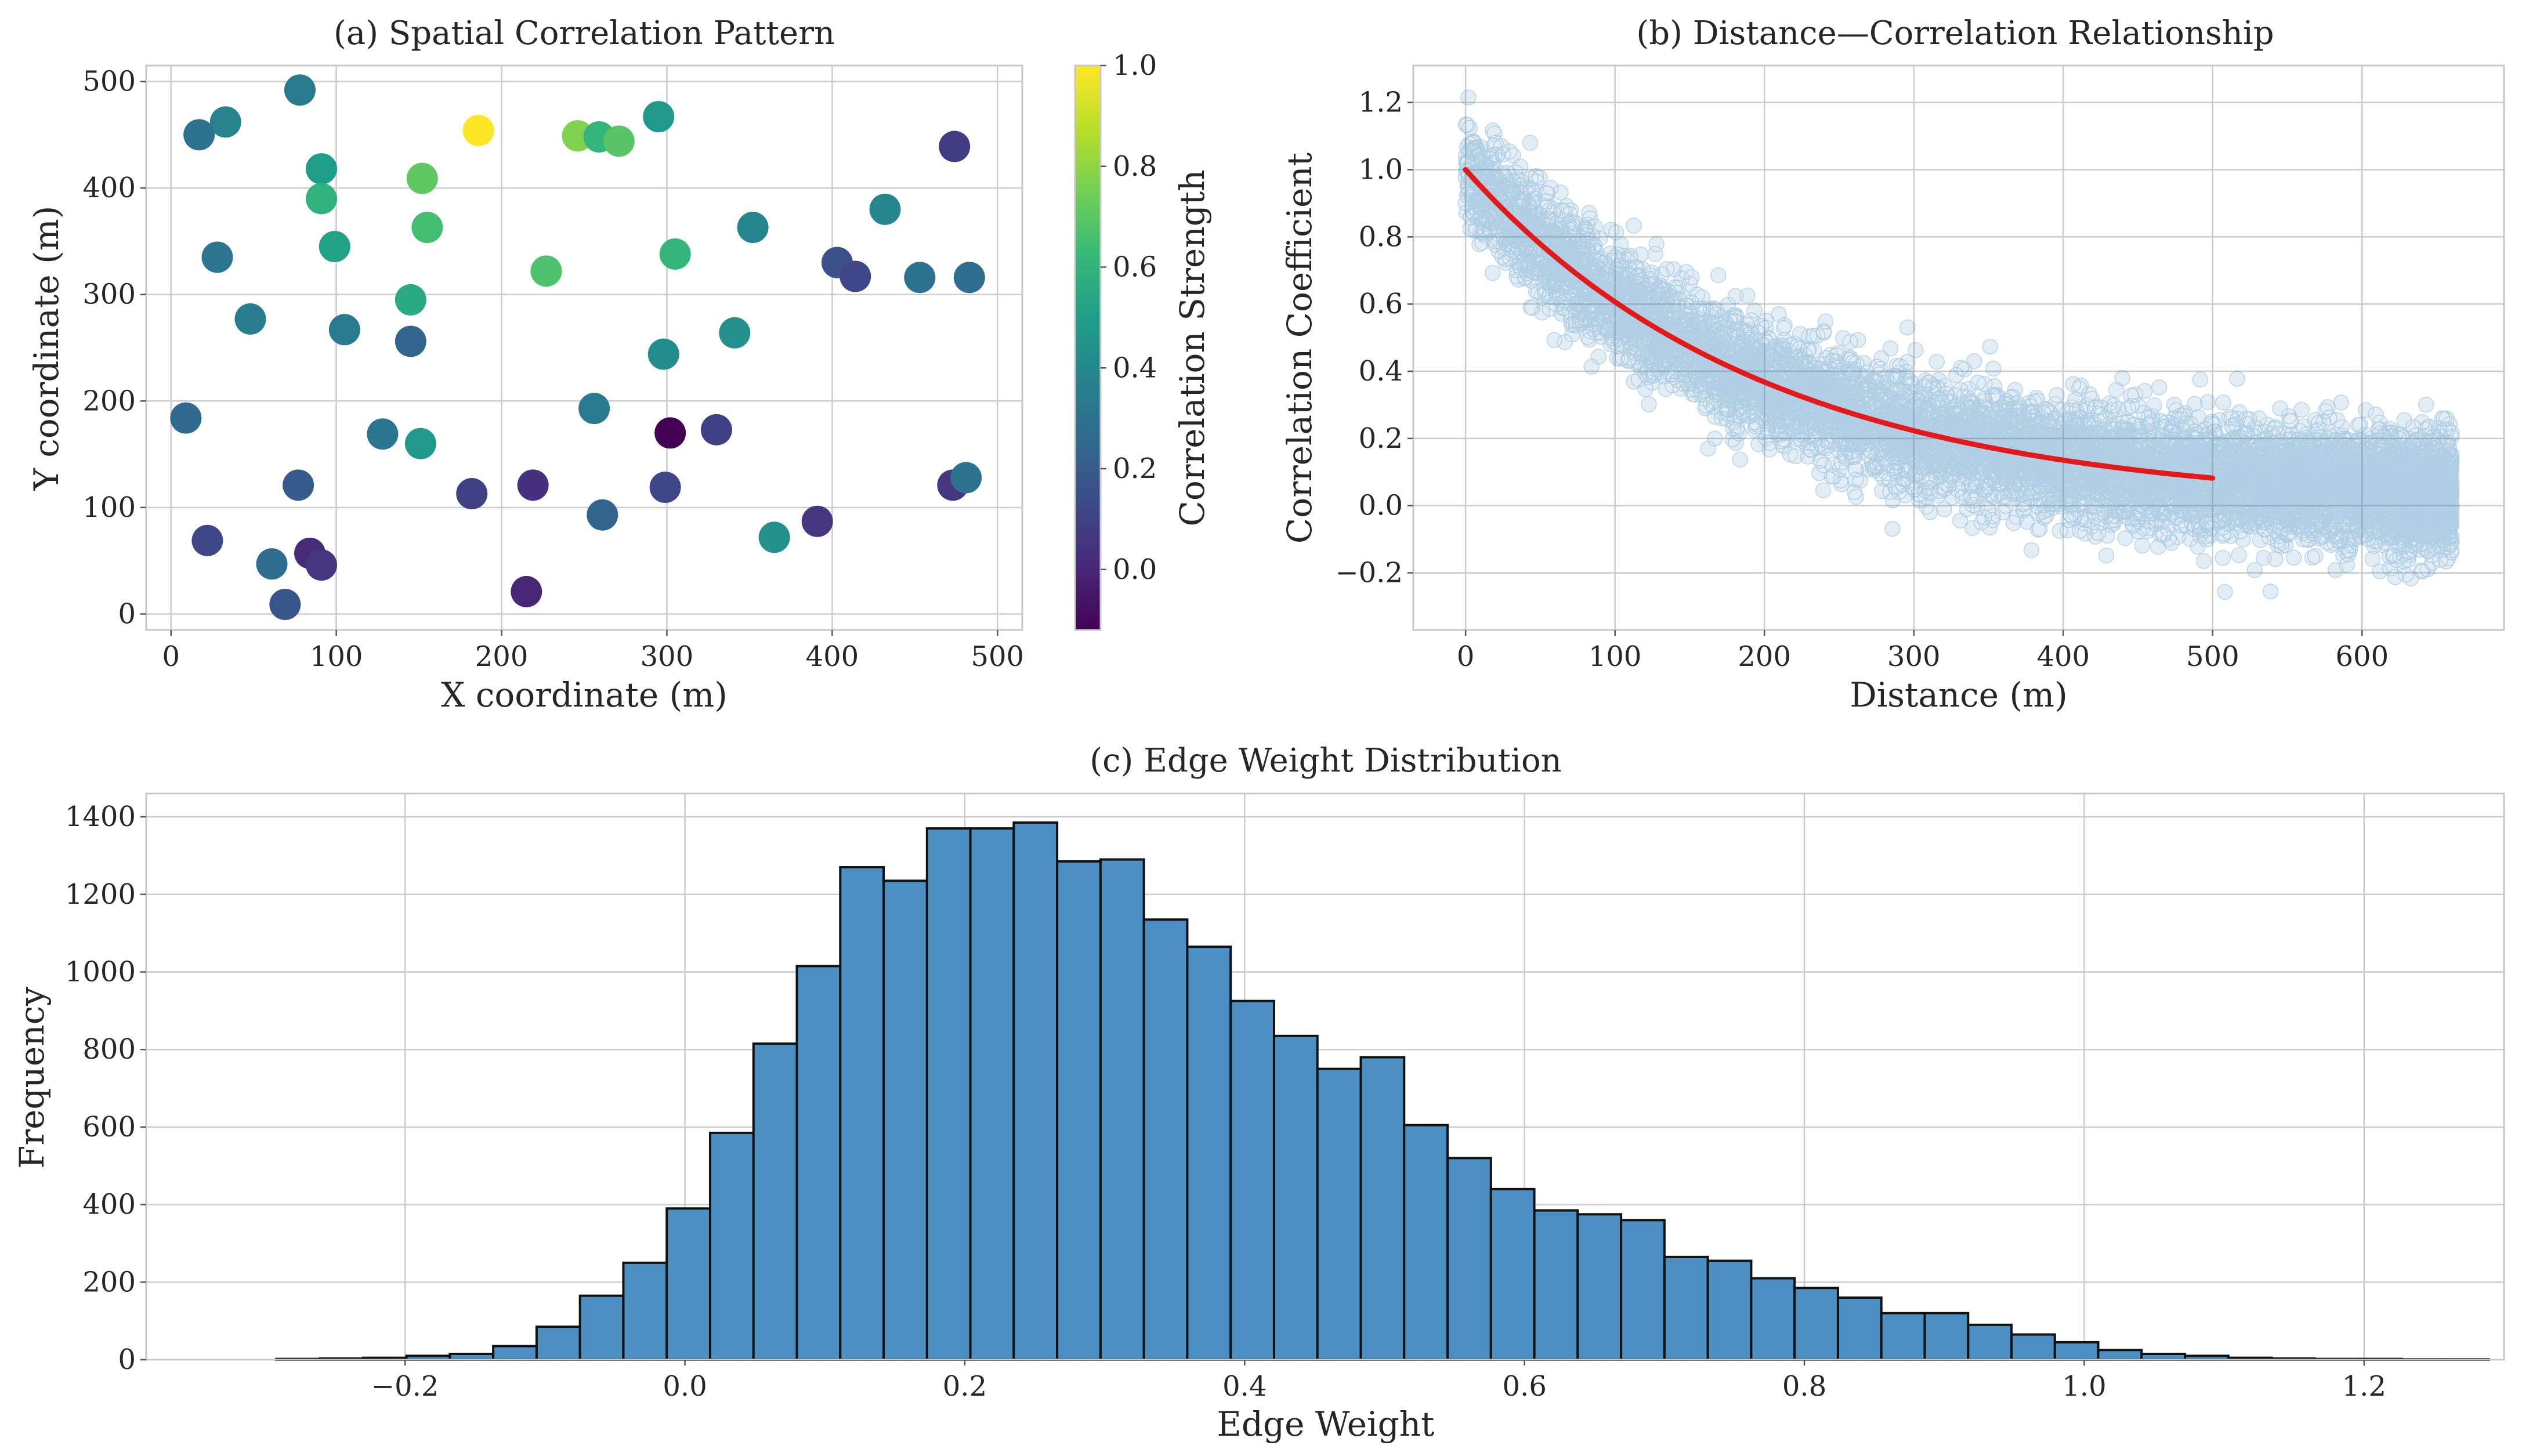 The image size is (2522, 1456). I want to click on y-tick-label: 0, so click(127, 614).